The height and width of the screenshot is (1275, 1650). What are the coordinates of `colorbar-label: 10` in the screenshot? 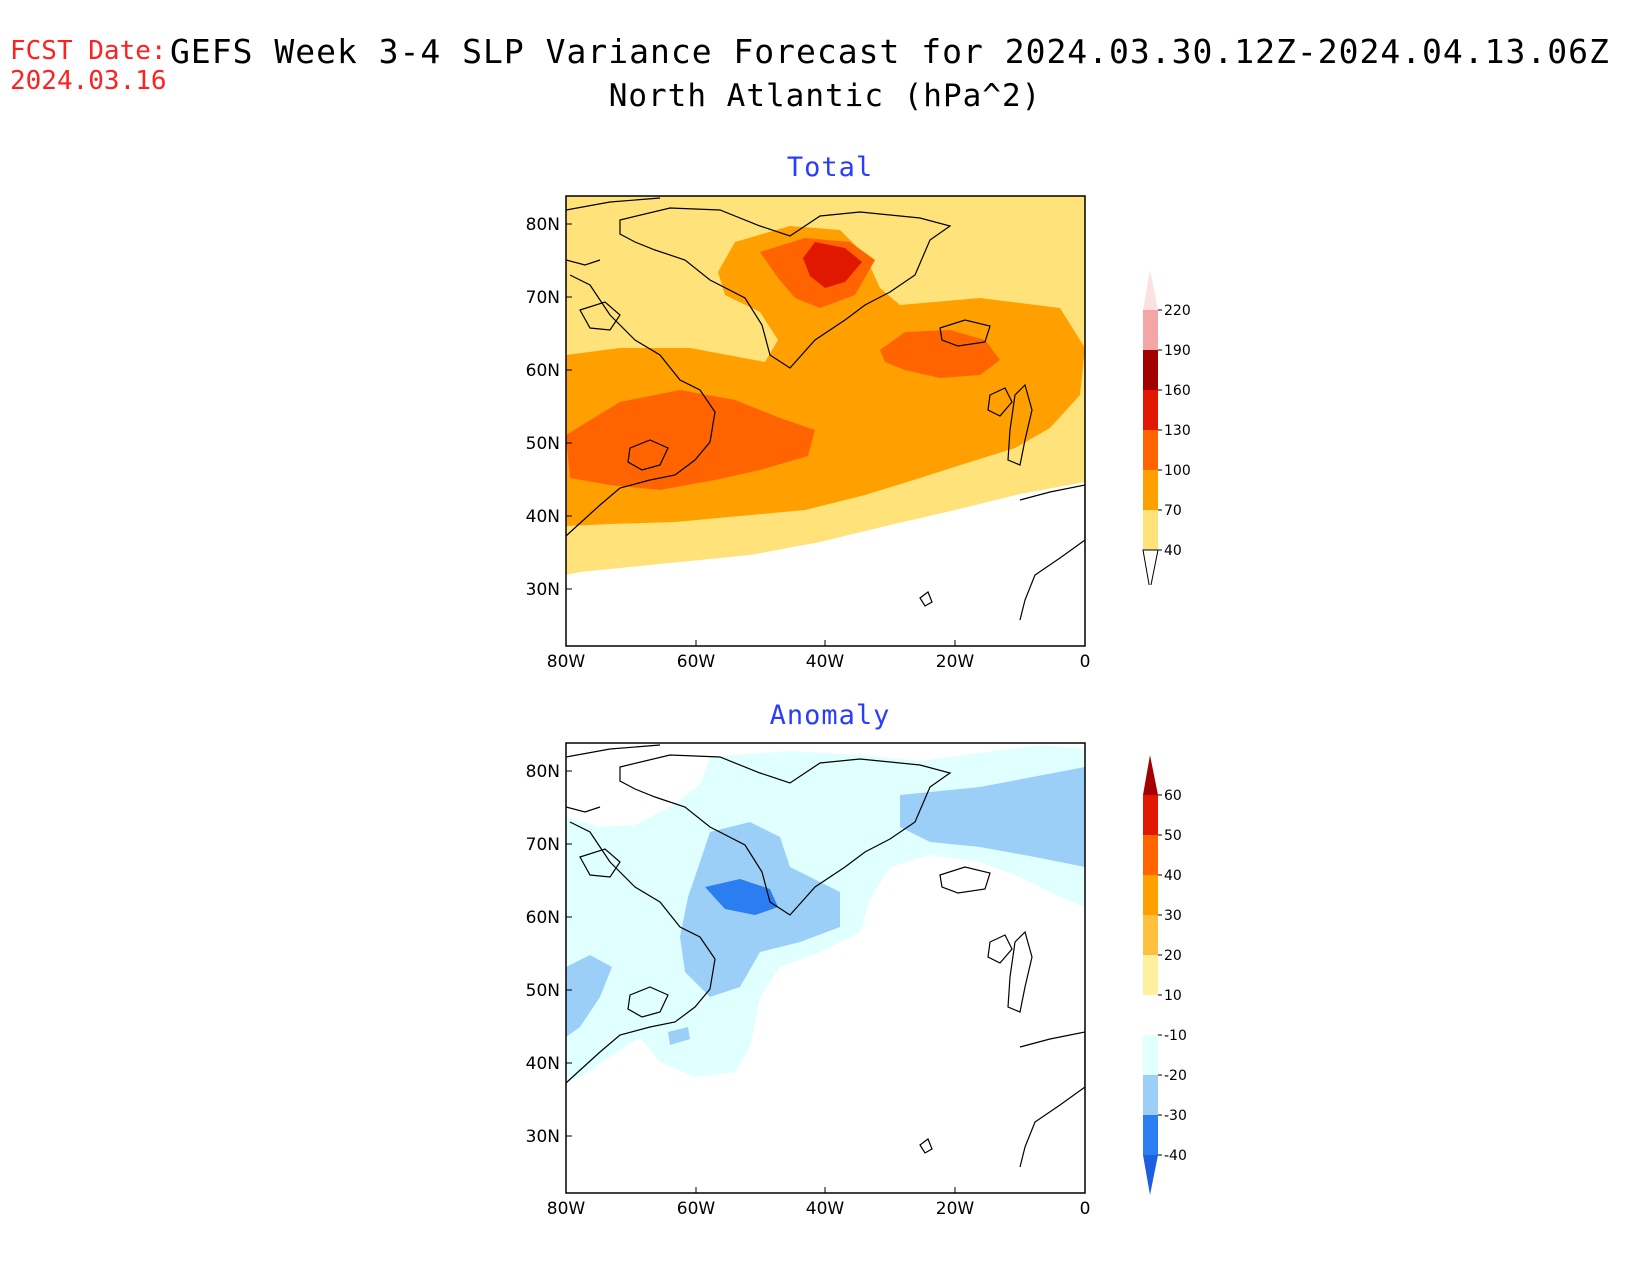 It's located at (1173, 996).